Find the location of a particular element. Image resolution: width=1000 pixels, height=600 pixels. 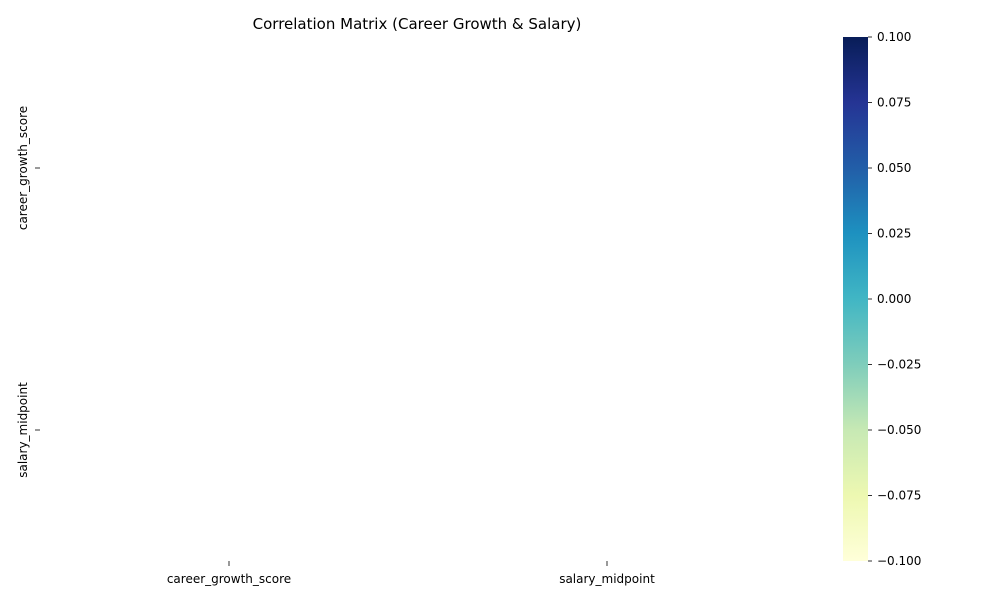

colorbar-tick-label: −0.025 is located at coordinates (899, 365).